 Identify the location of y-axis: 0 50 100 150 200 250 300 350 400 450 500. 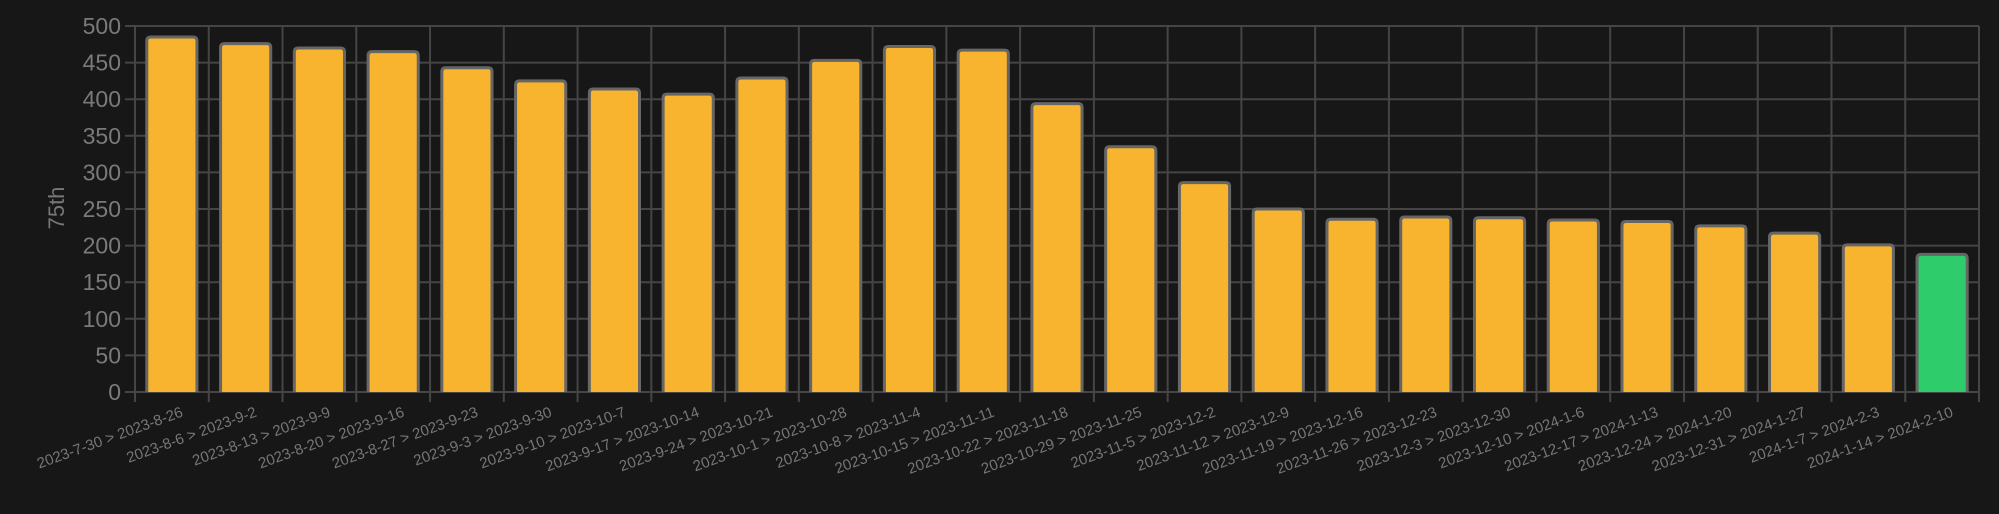
(102, 209).